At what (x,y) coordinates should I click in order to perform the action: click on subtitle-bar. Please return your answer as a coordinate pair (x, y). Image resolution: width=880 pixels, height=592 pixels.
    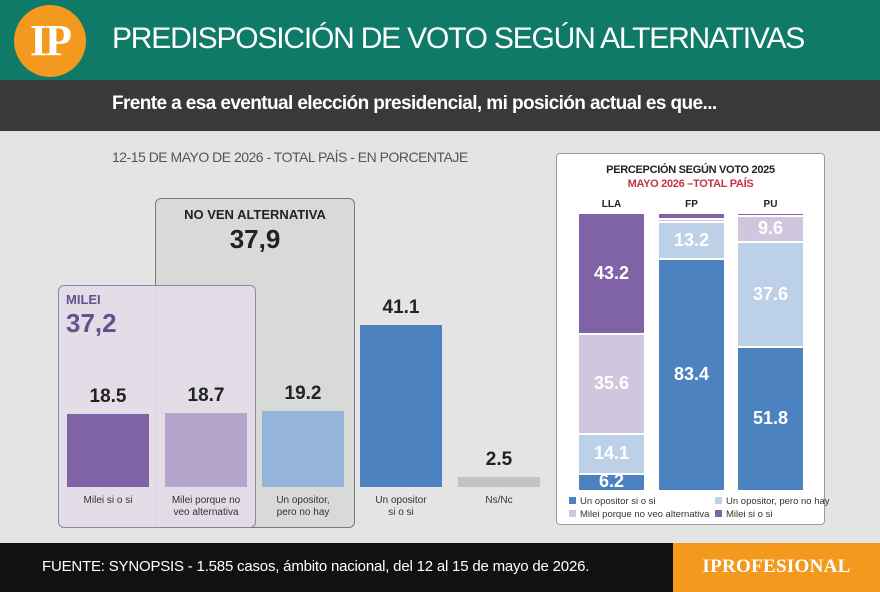
    Looking at the image, I should click on (440, 105).